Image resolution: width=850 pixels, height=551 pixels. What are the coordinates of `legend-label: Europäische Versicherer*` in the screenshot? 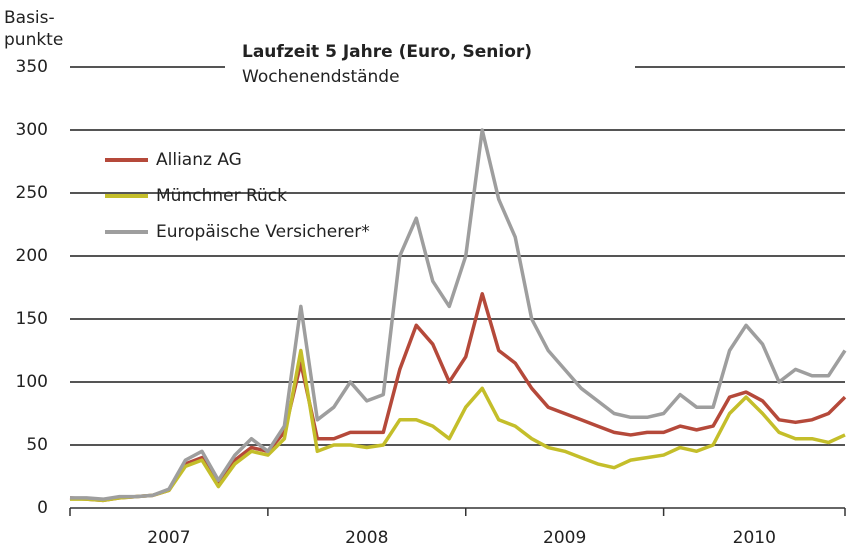 It's located at (263, 232).